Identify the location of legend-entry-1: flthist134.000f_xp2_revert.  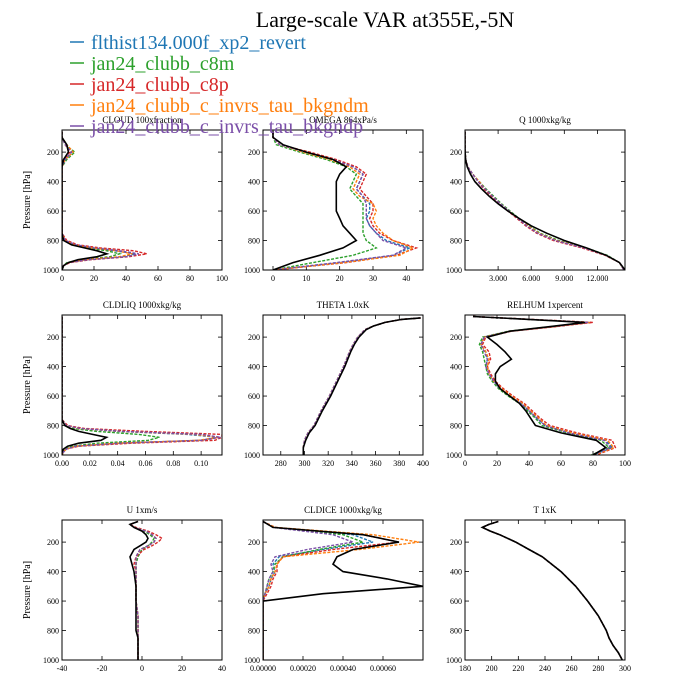
(188, 43).